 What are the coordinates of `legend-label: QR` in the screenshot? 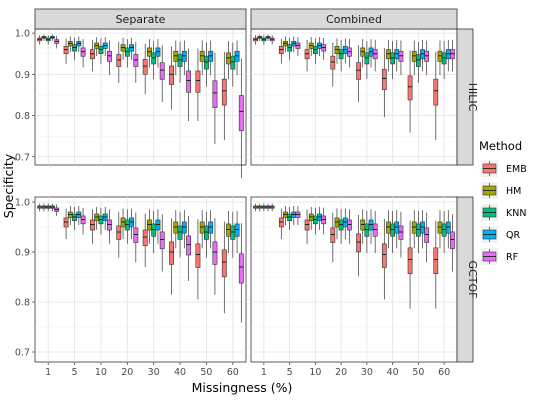 It's located at (513, 235).